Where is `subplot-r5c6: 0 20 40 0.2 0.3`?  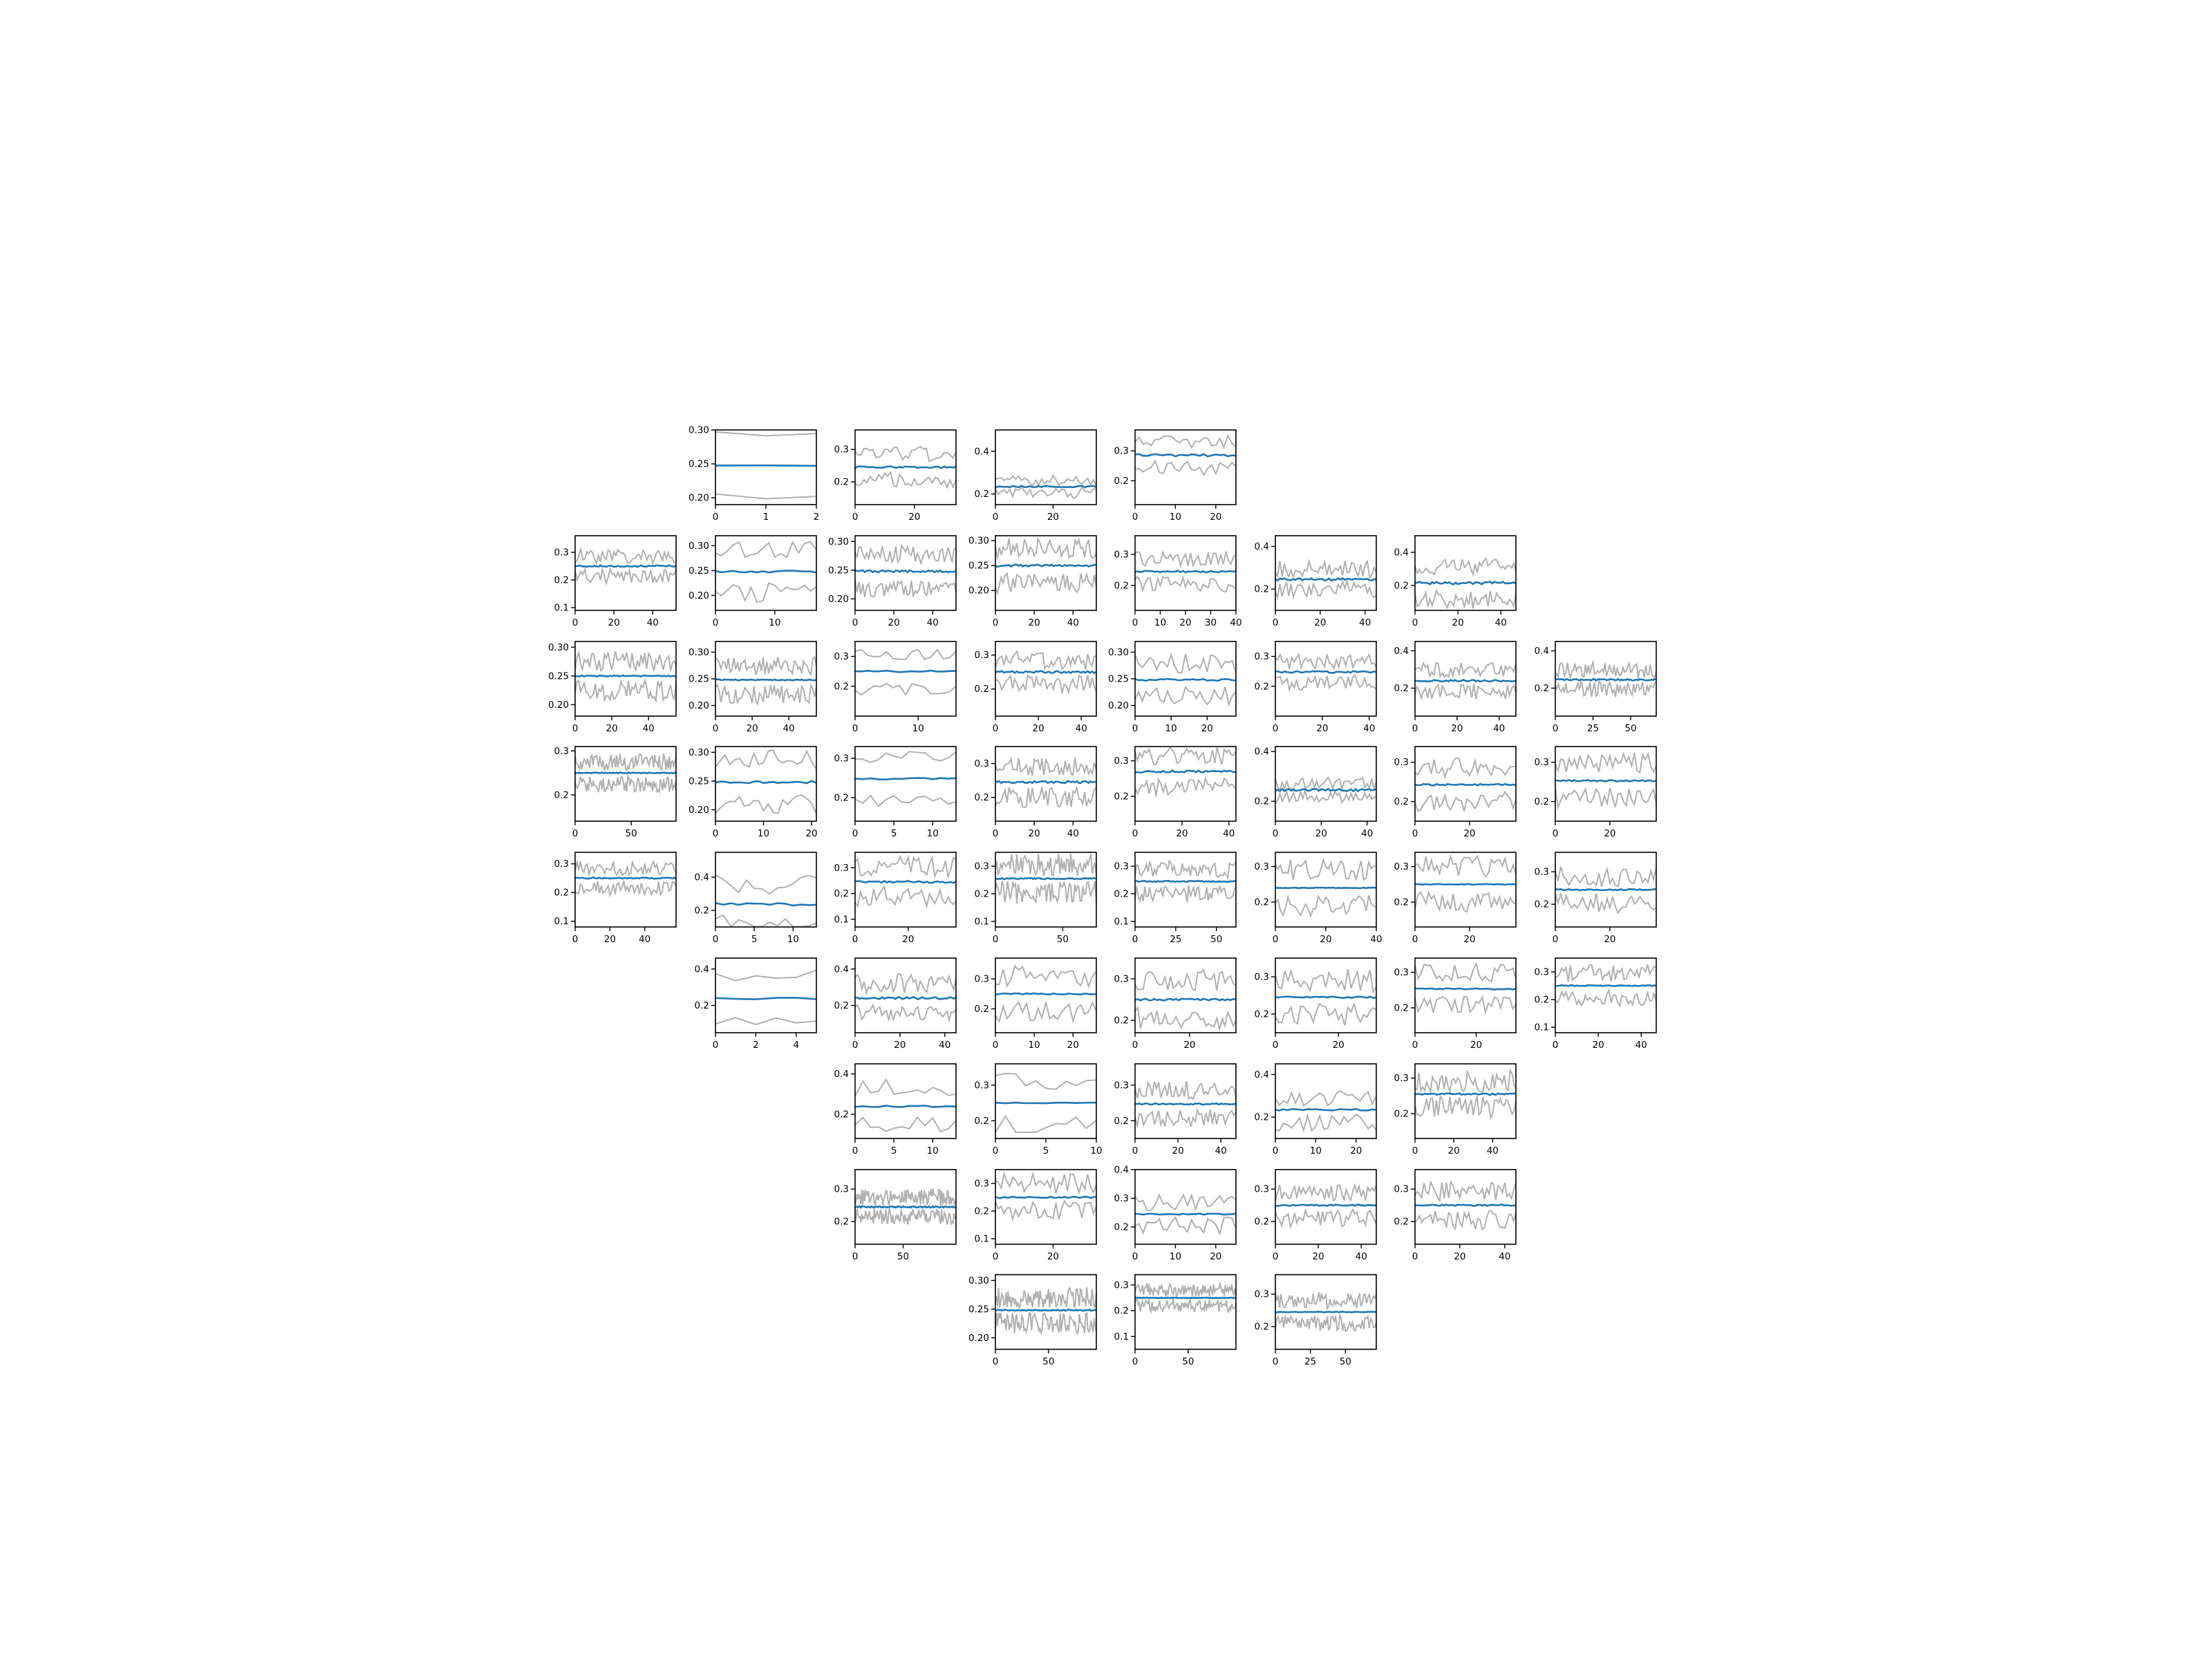 subplot-r5c6: 0 20 40 0.2 0.3 is located at coordinates (1318, 899).